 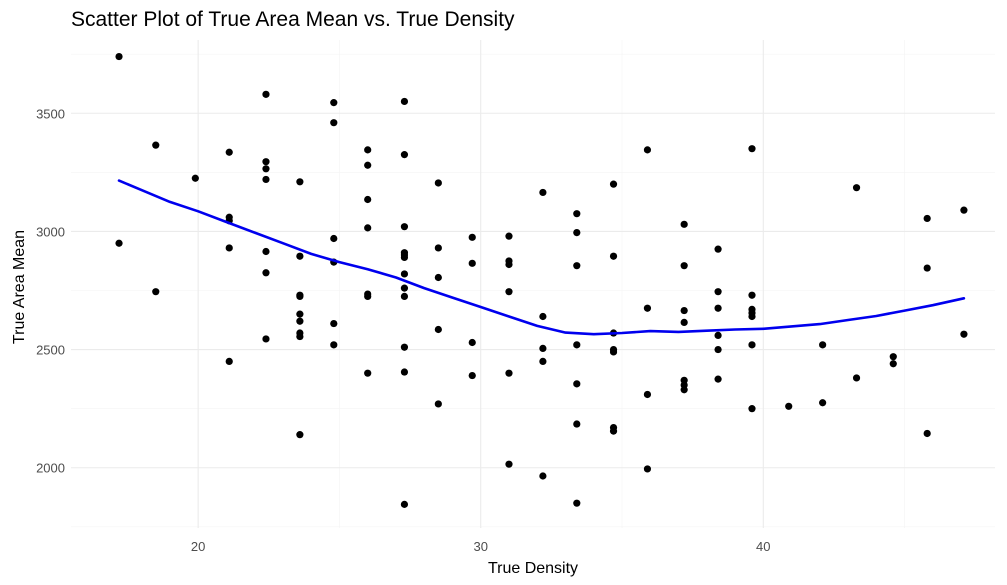 What do you see at coordinates (50, 468) in the screenshot?
I see `y-tick-label: 2000` at bounding box center [50, 468].